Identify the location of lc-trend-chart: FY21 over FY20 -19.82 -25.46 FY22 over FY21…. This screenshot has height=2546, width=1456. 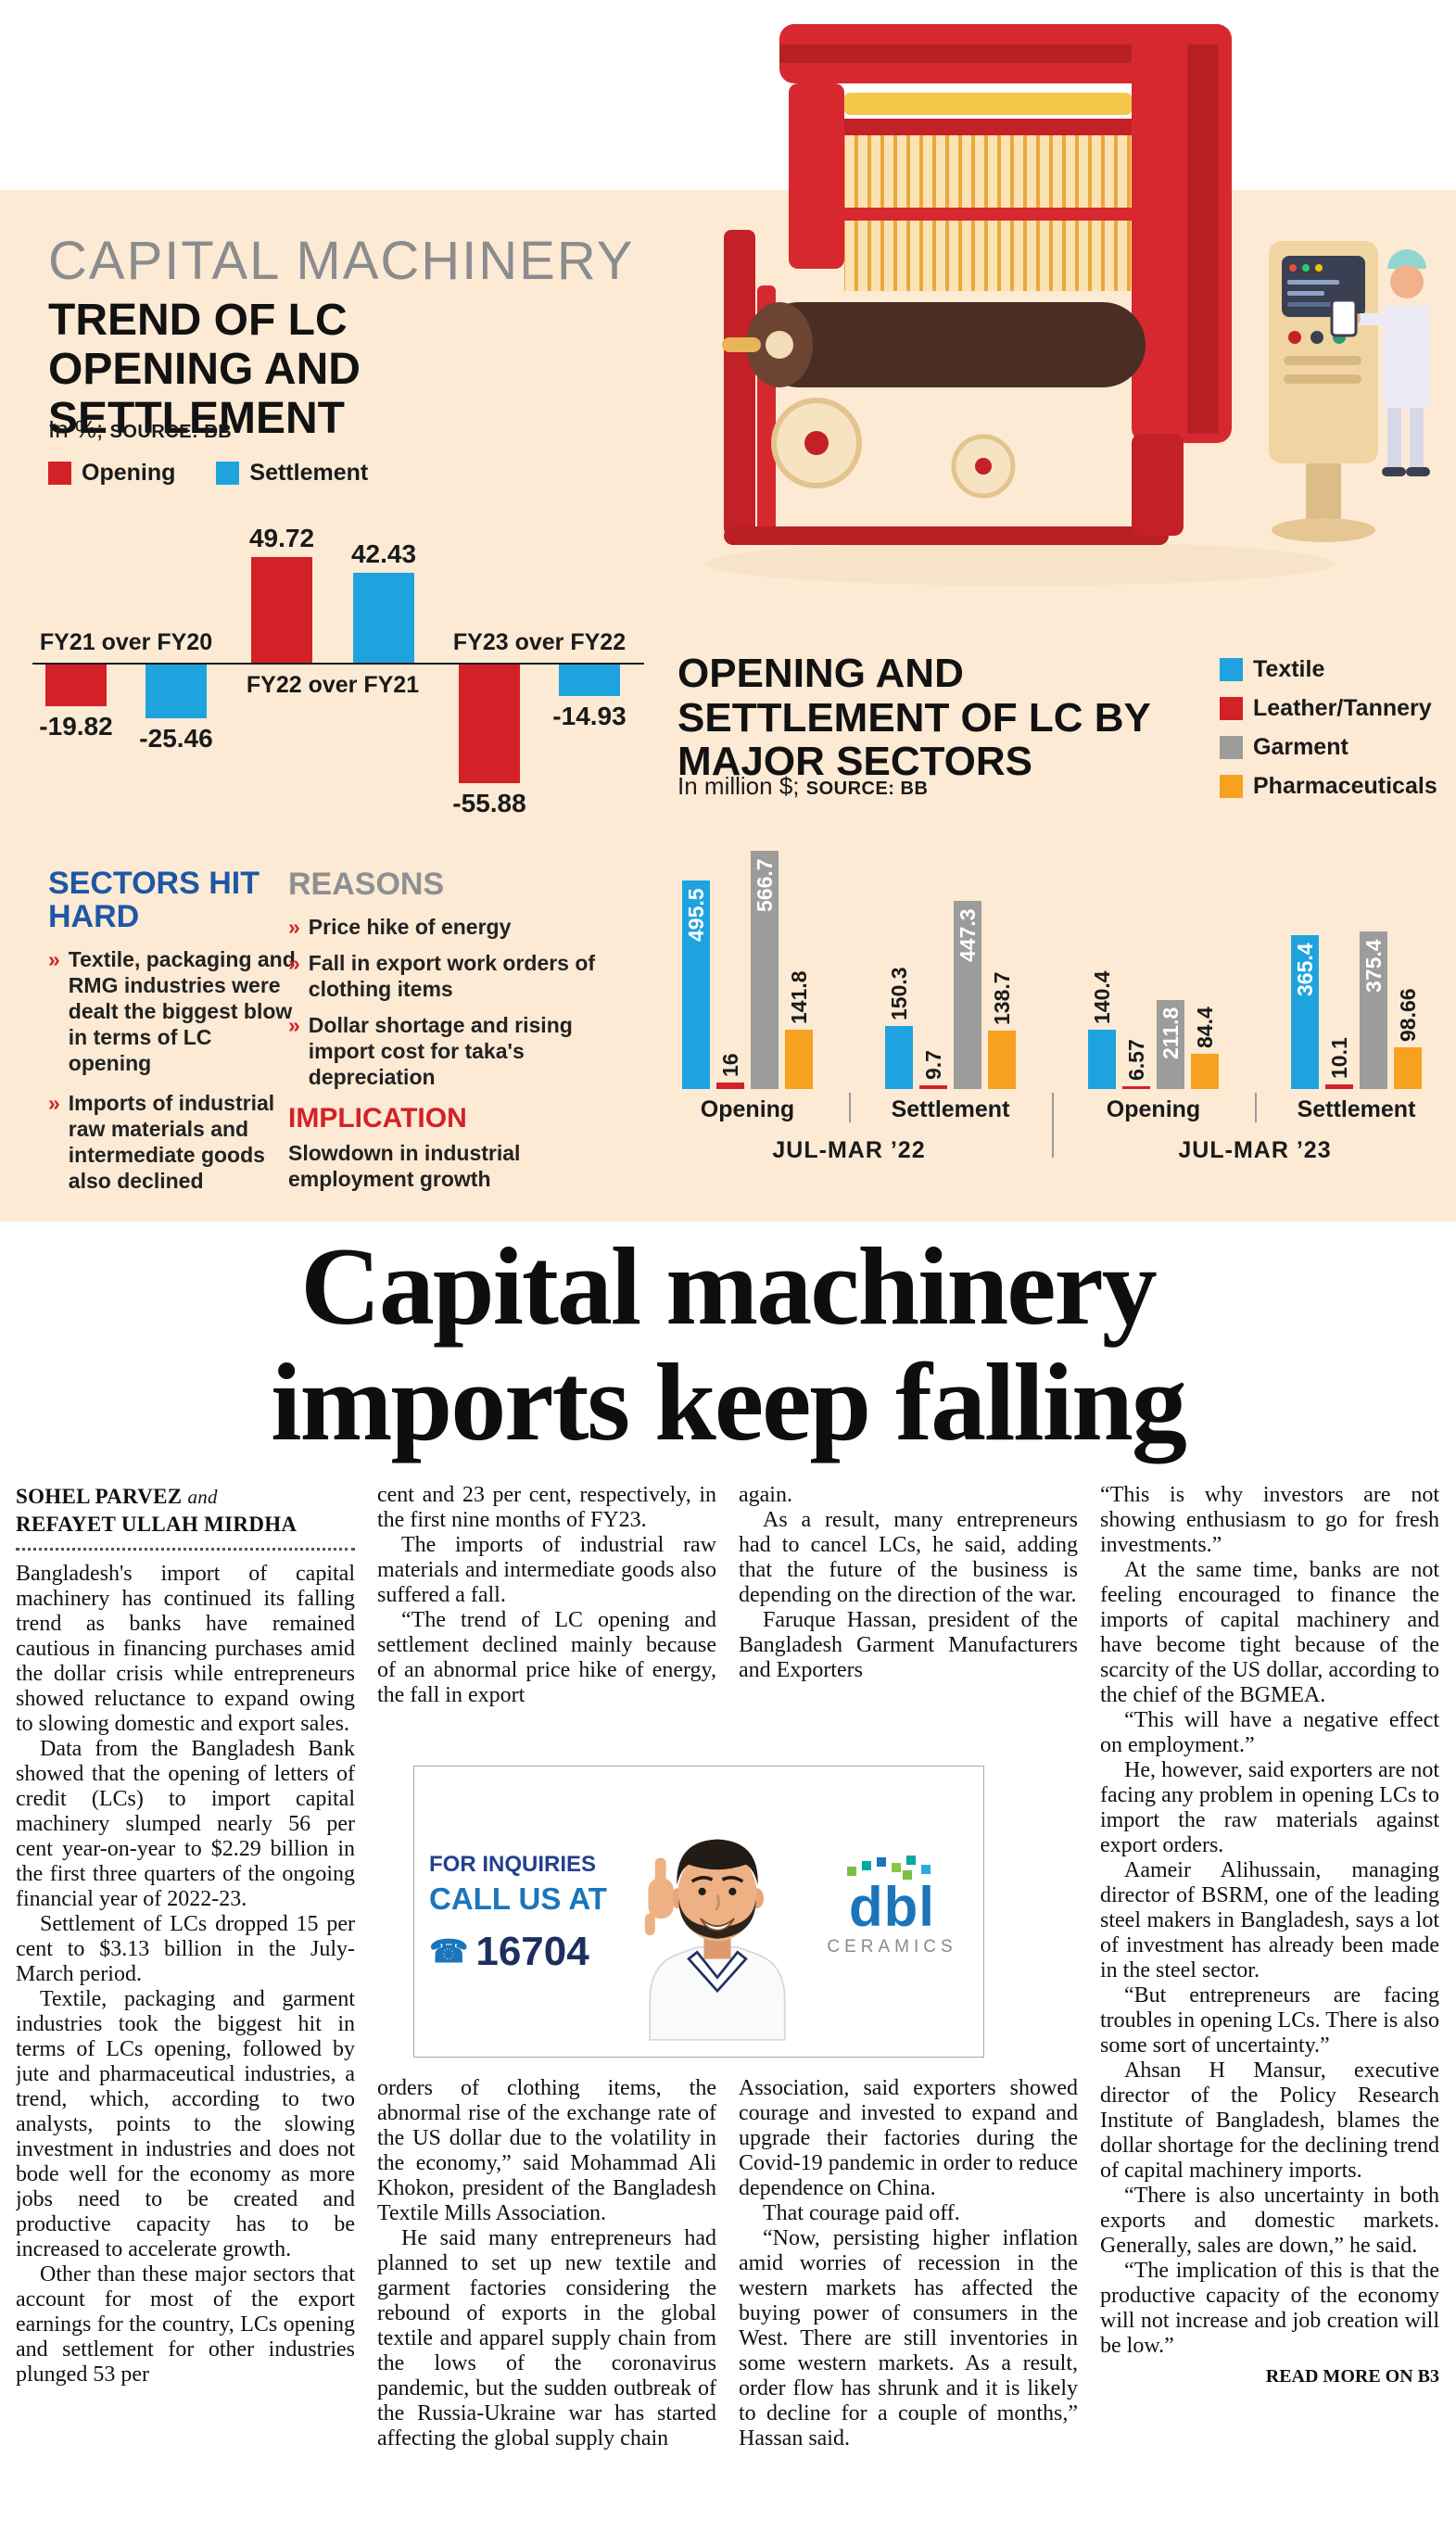
(338, 660).